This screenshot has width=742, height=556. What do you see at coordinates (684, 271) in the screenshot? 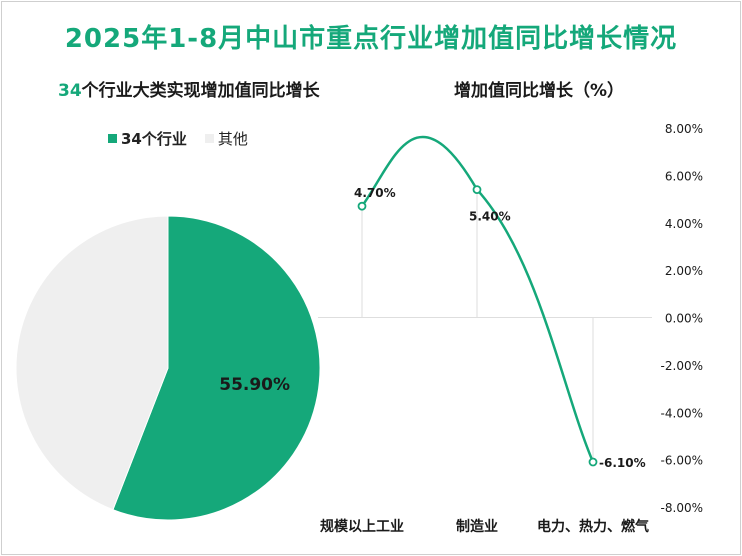
I see `y-tick-label: 2.00%` at bounding box center [684, 271].